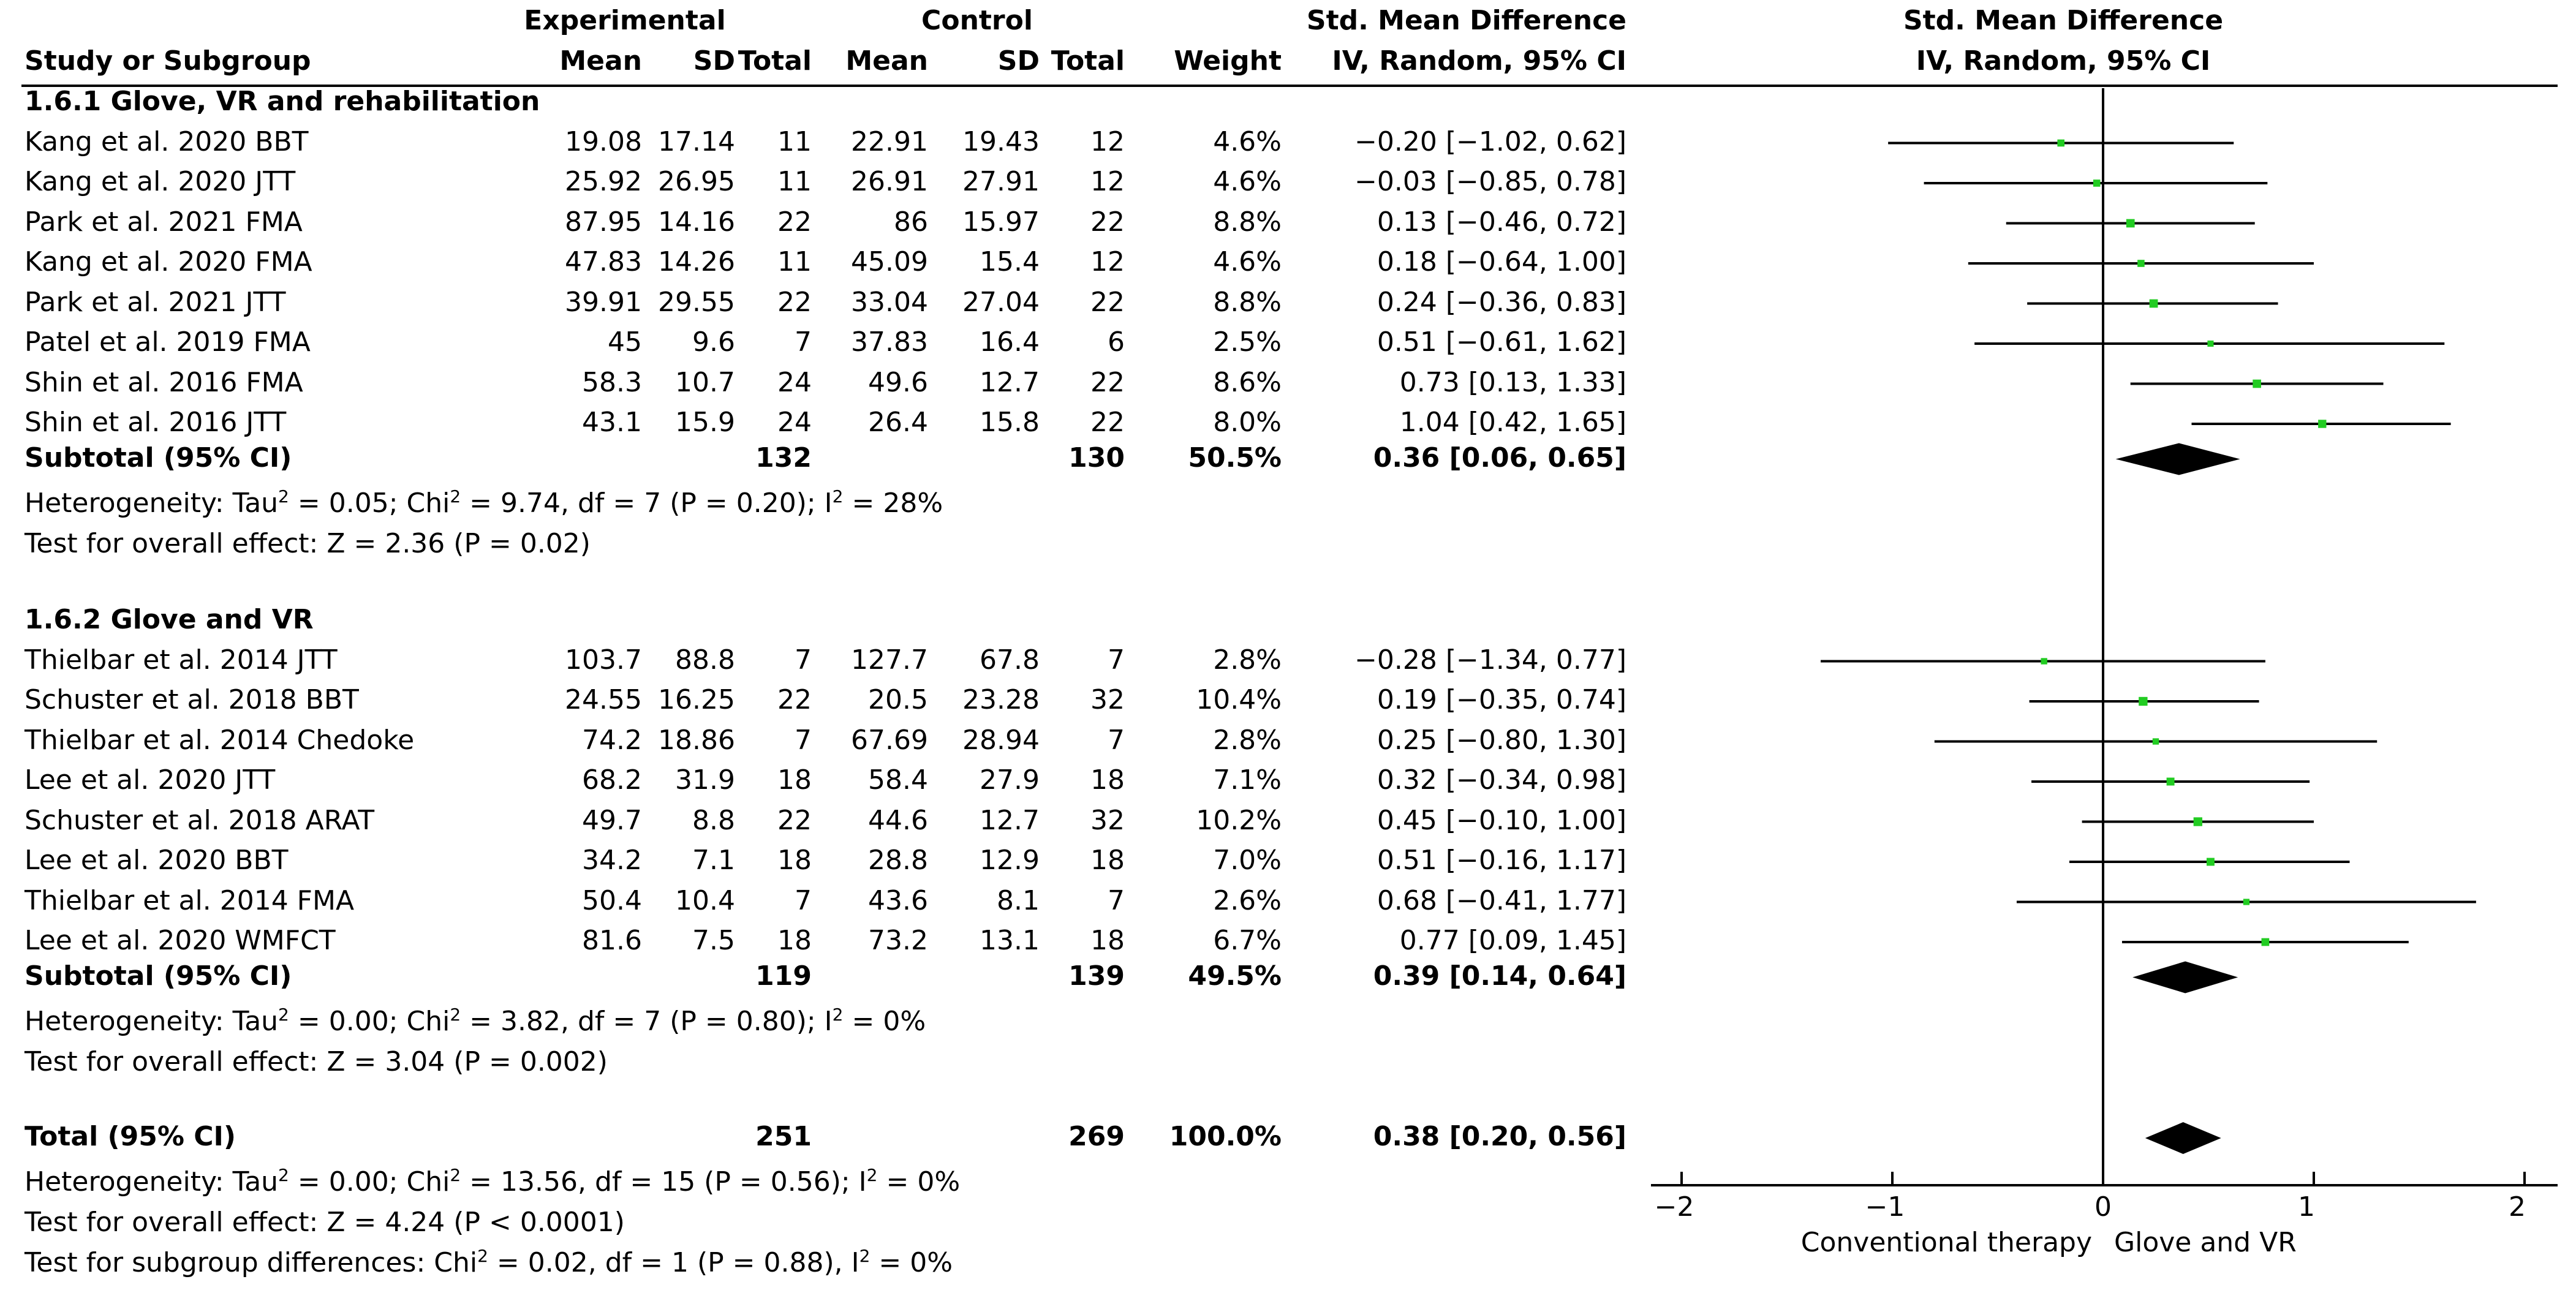 The height and width of the screenshot is (1301, 2576). Describe the element at coordinates (783, 976) in the screenshot. I see `subtotal-total-e: 119` at that location.